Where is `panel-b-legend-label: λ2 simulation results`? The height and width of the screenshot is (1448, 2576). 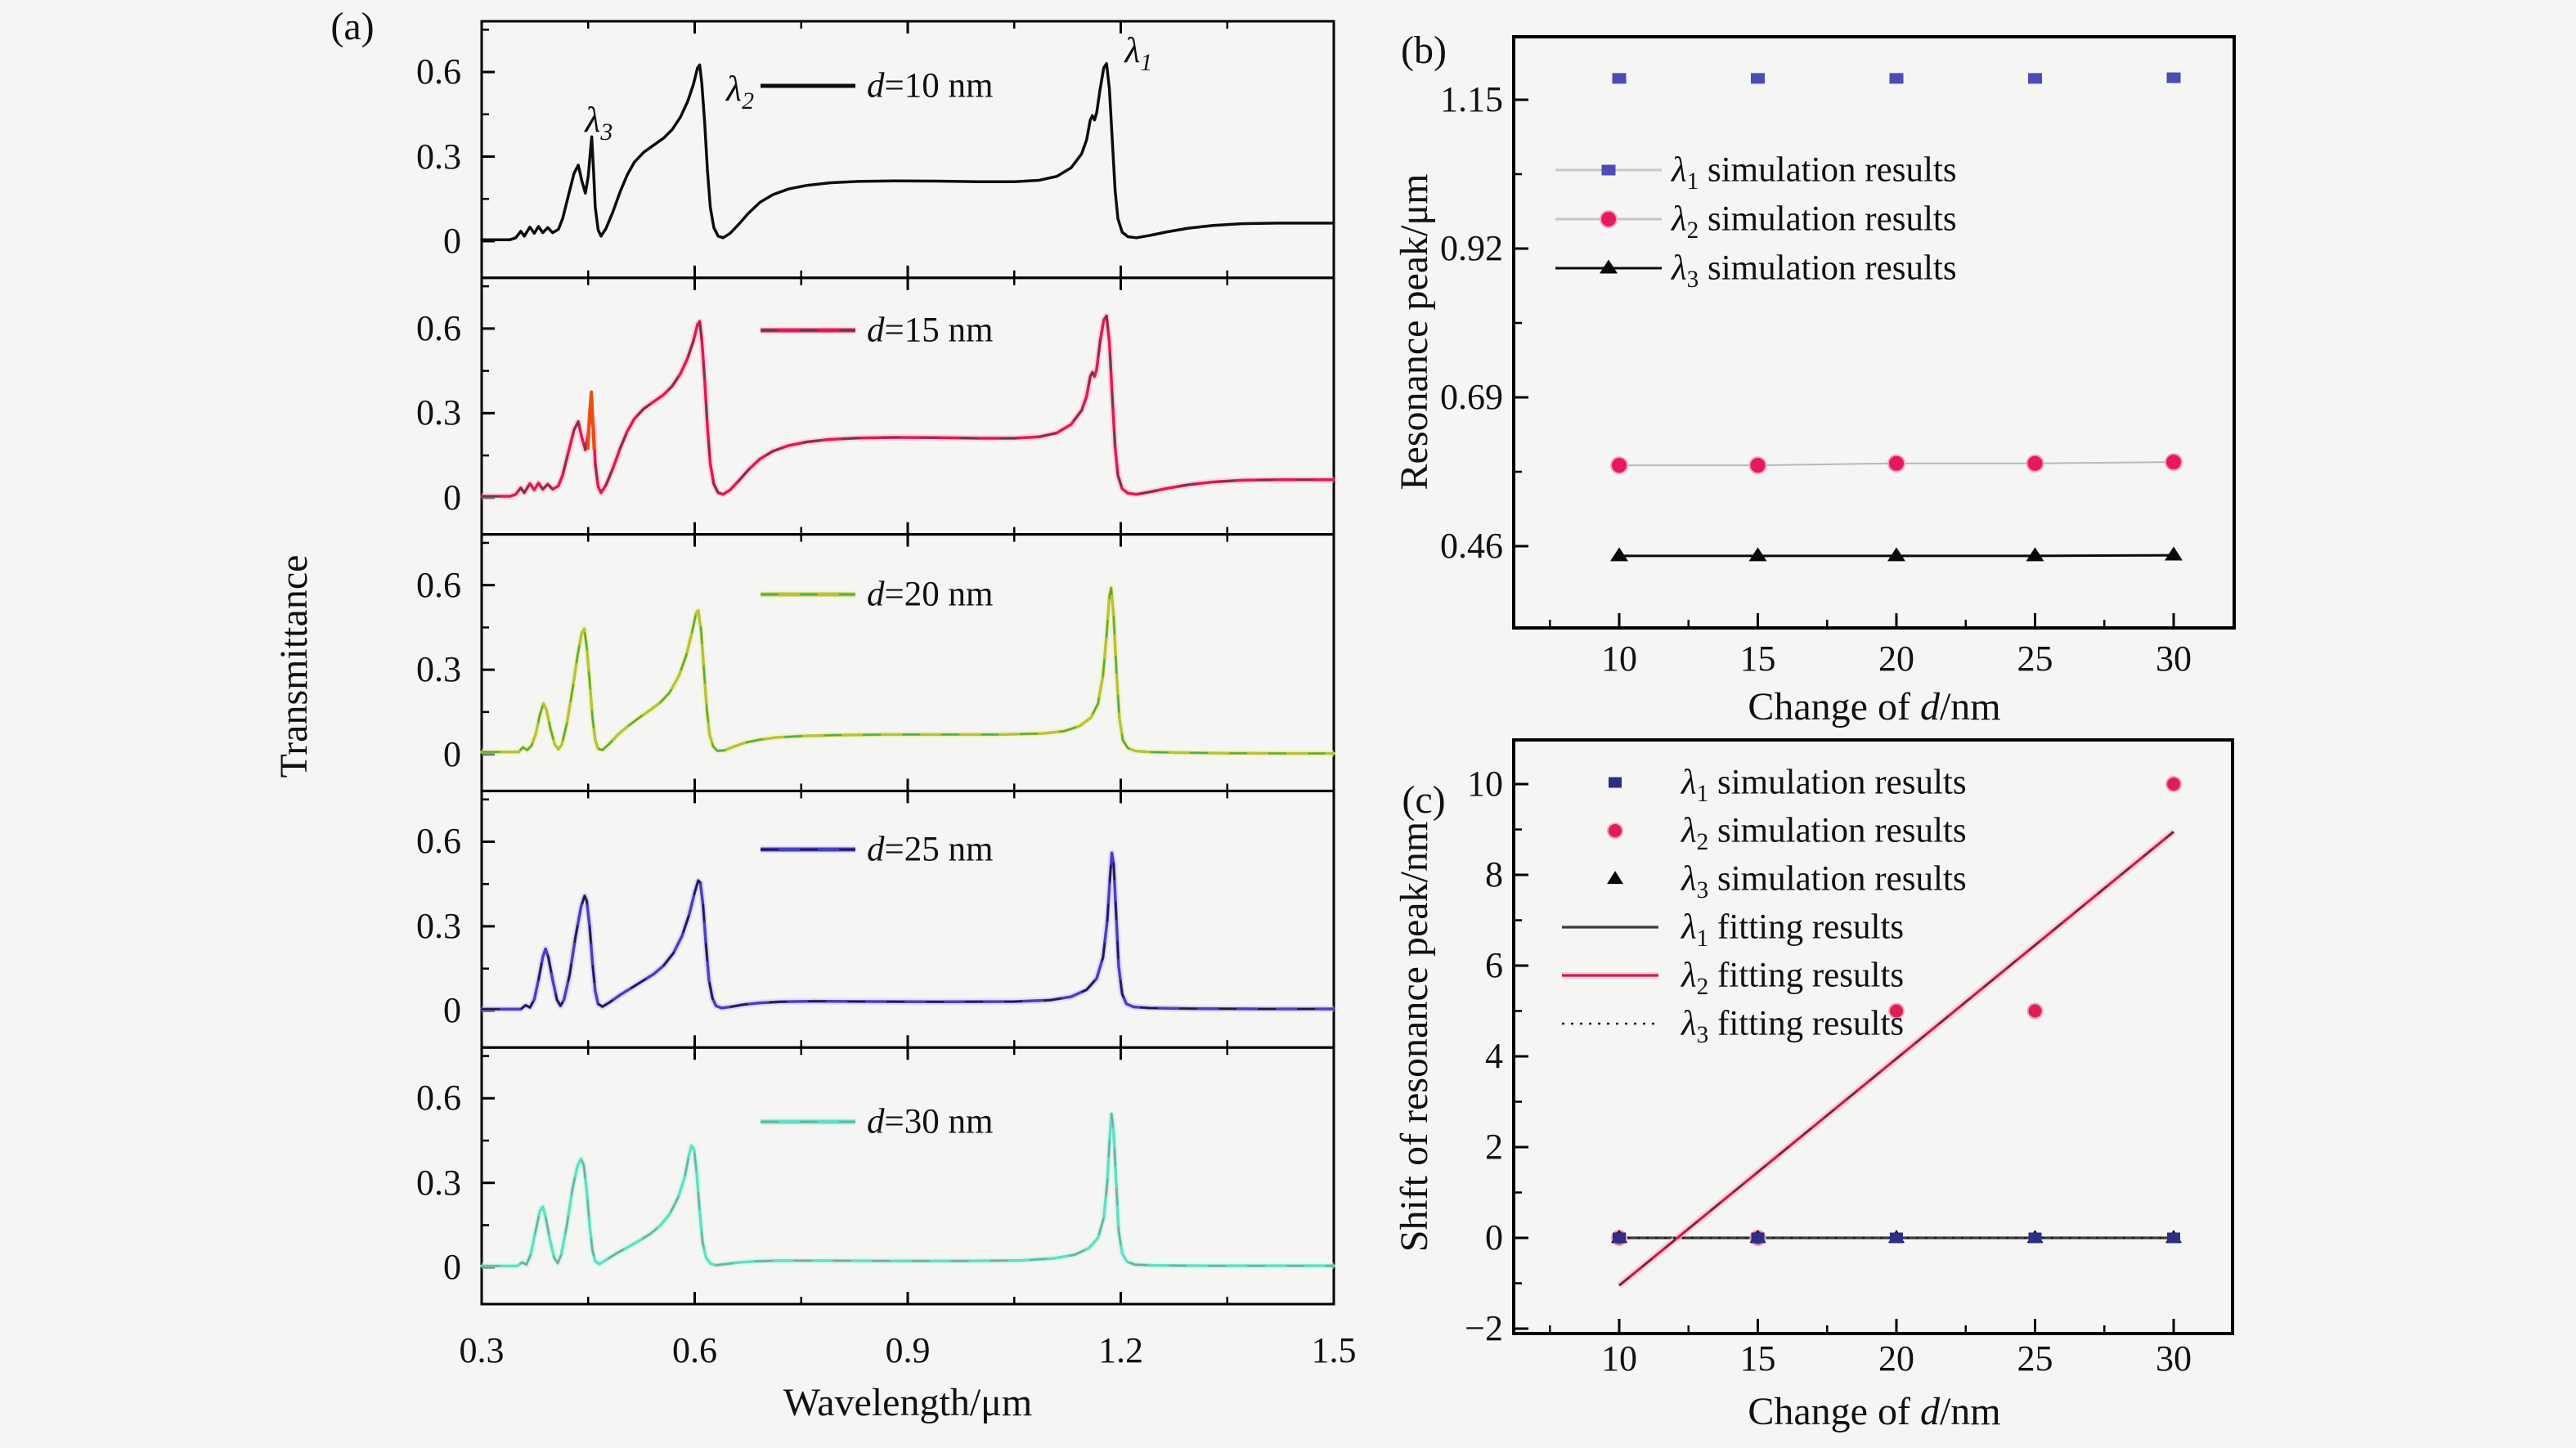
panel-b-legend-label: λ2 simulation results is located at coordinates (1814, 222).